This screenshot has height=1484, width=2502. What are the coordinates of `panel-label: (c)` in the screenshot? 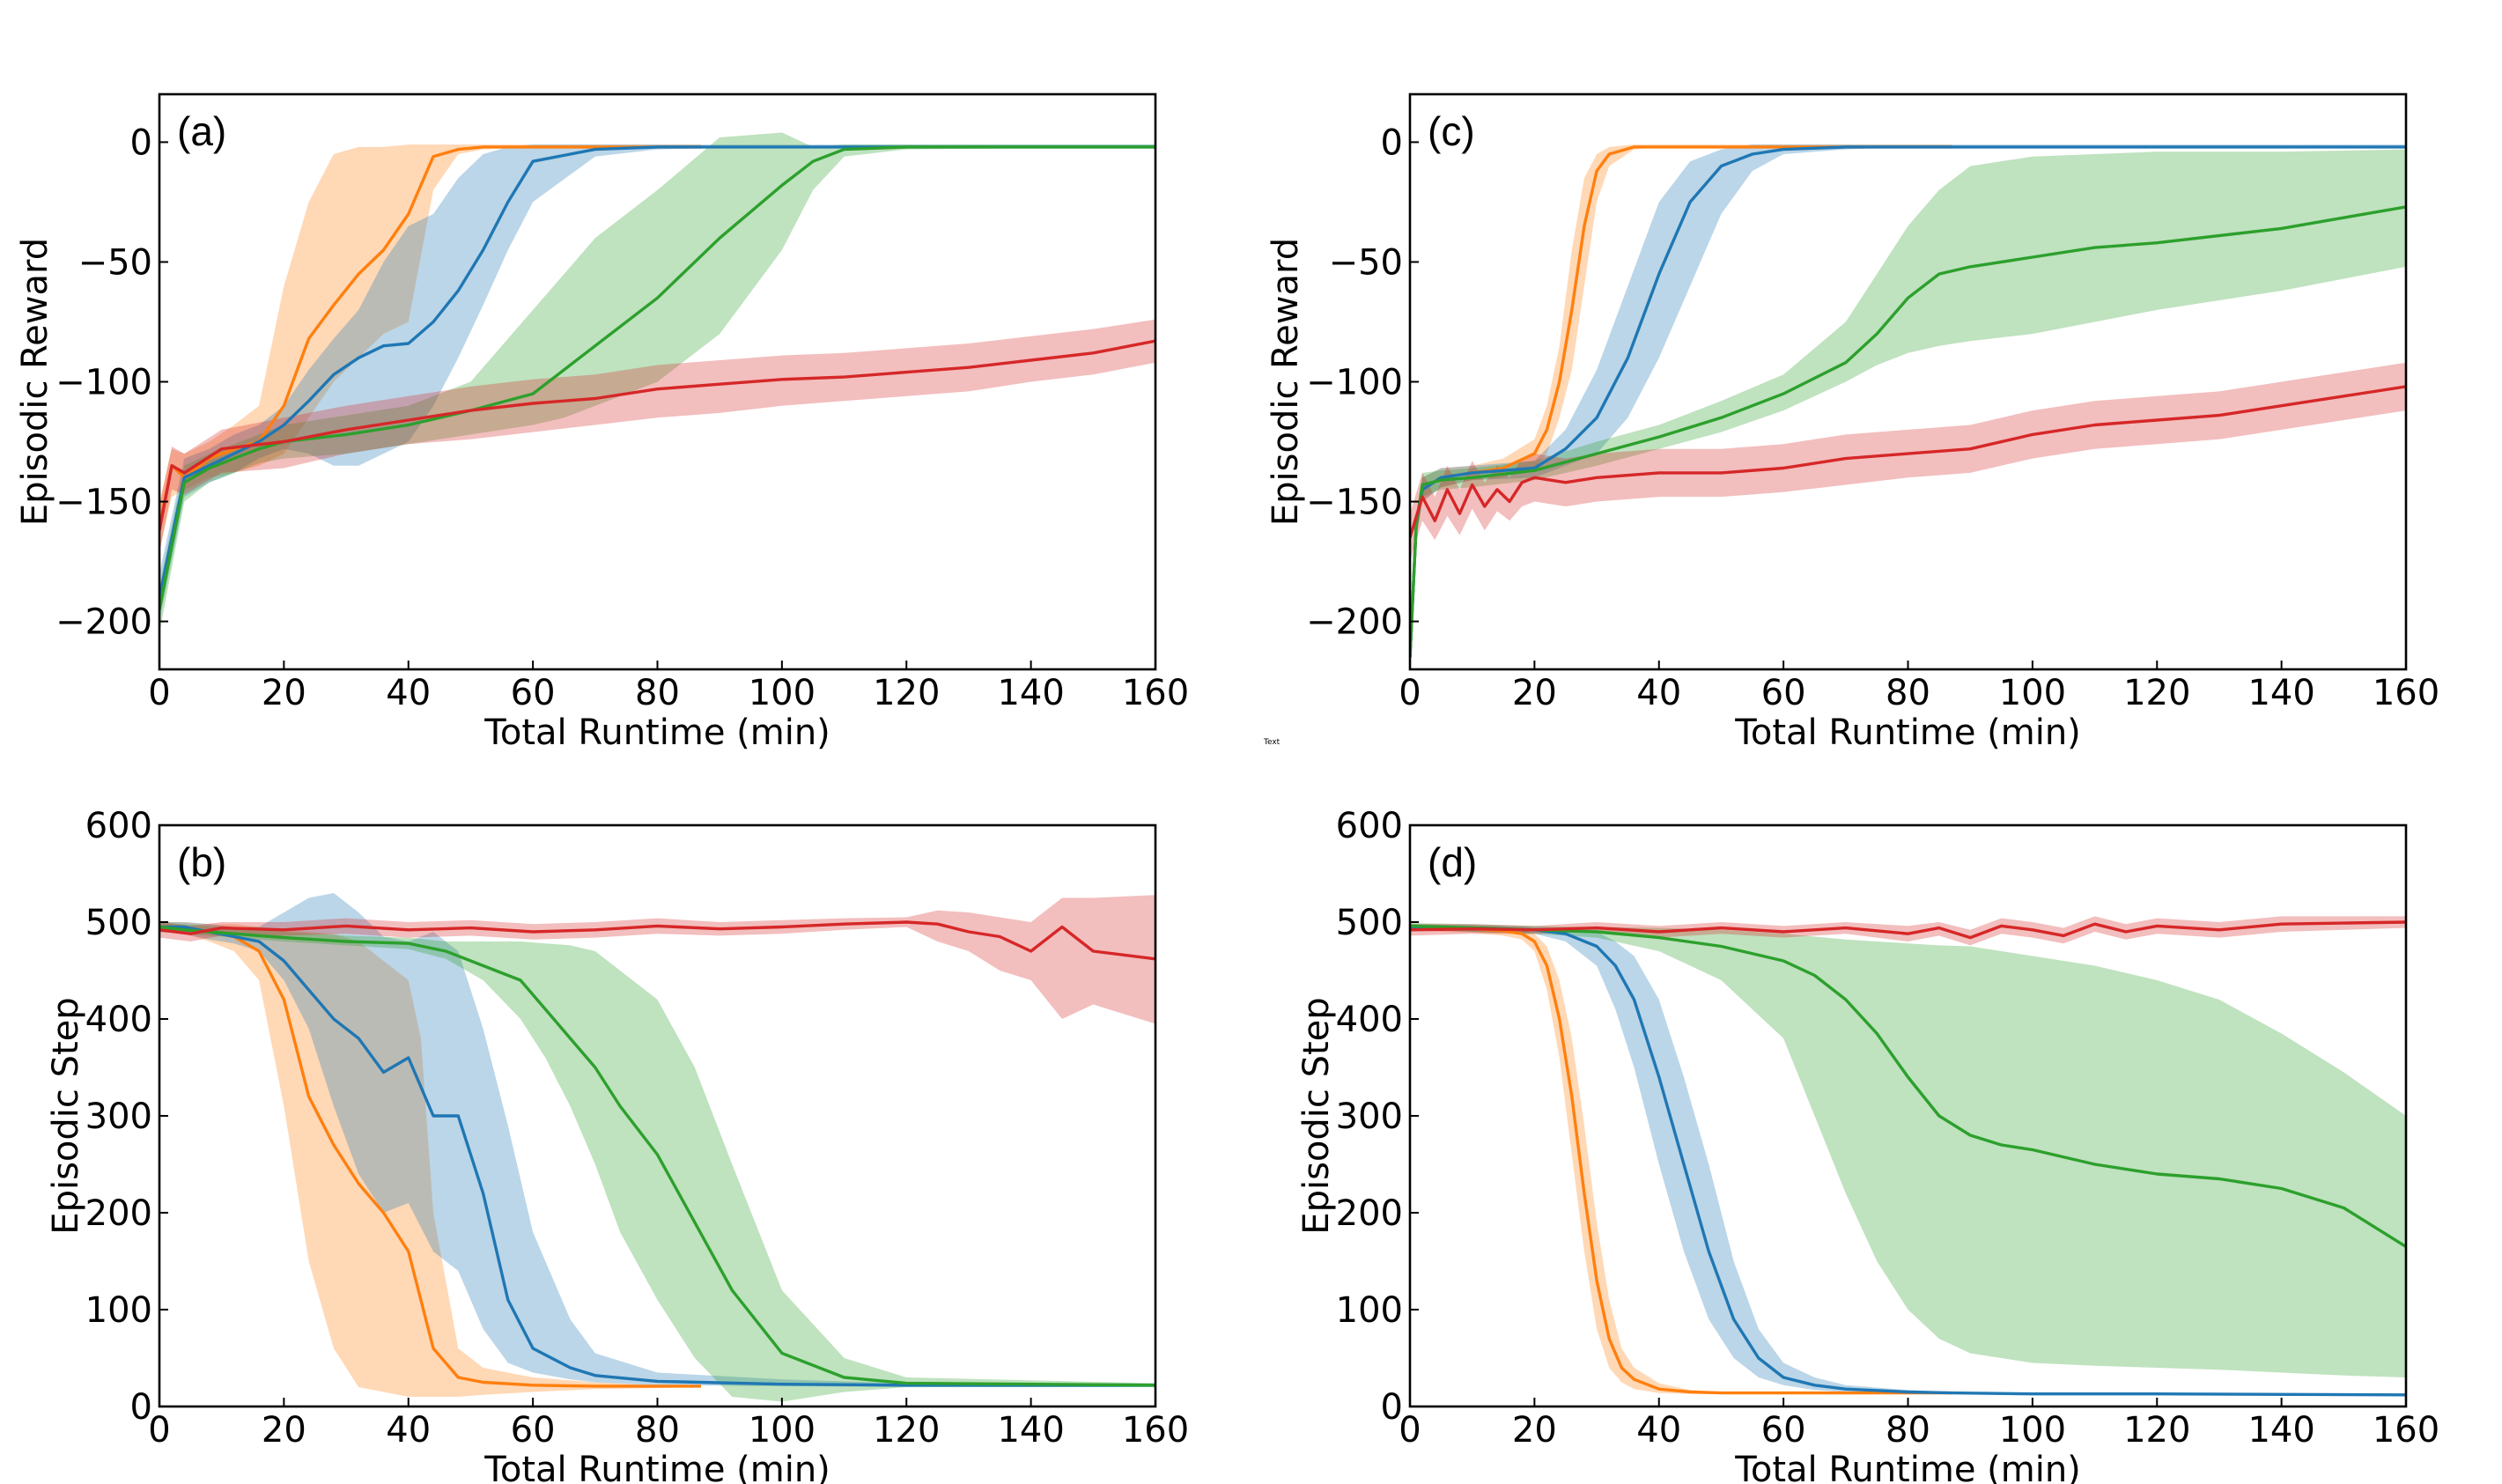 It's located at (1451, 131).